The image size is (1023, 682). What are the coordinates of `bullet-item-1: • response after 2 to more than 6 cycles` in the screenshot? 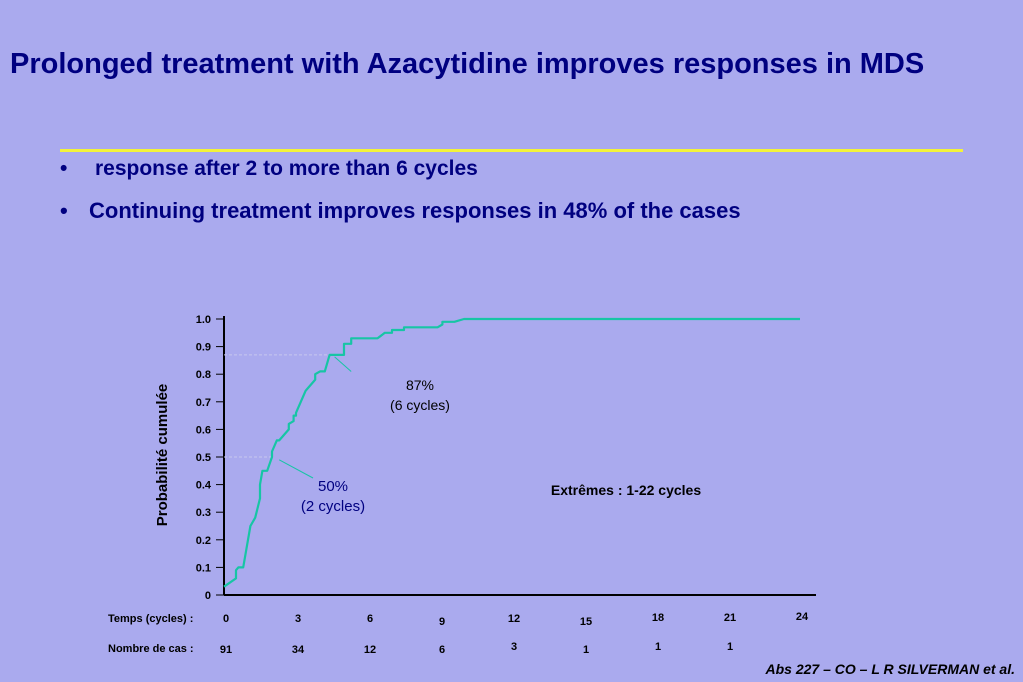 It's located at (269, 169).